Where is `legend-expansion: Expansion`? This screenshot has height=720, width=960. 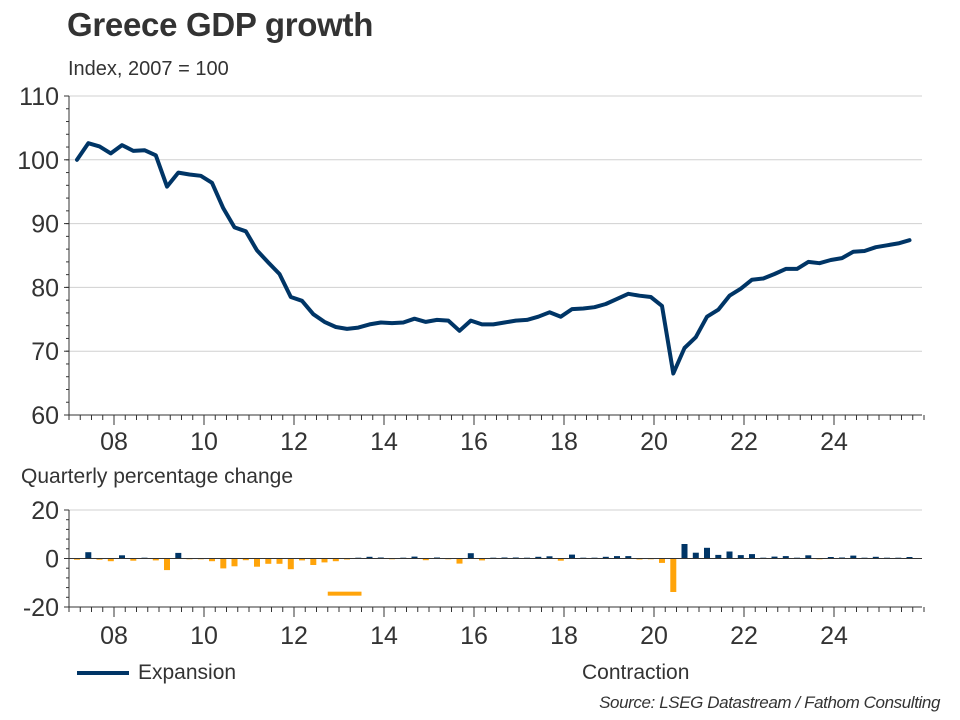
legend-expansion: Expansion is located at coordinates (156, 673).